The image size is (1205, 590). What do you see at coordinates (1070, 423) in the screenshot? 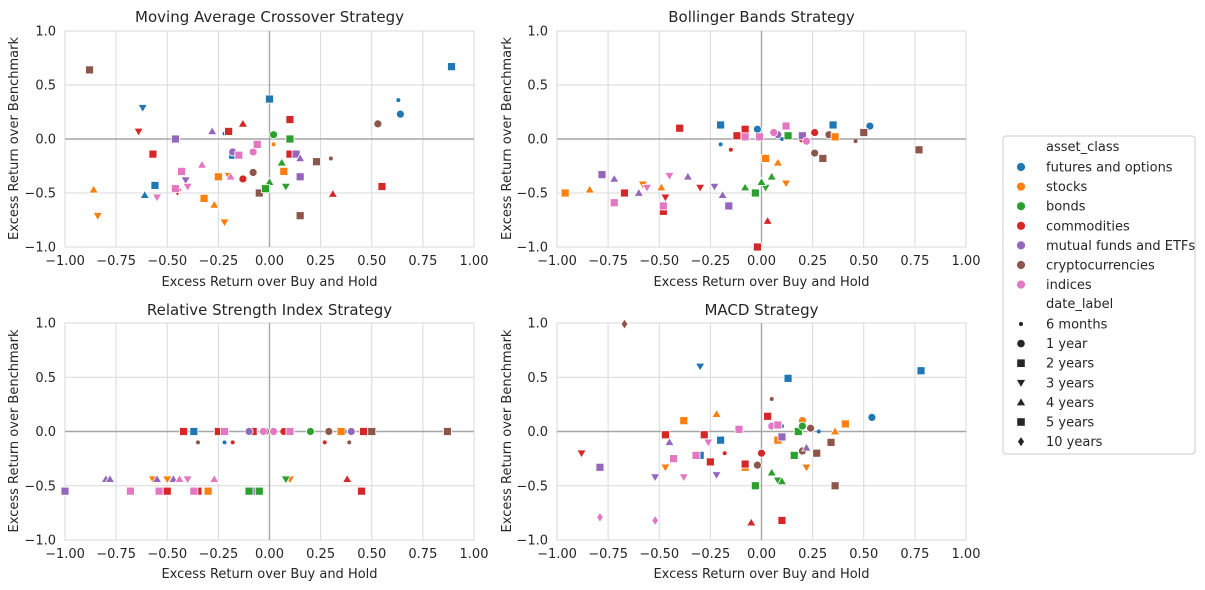
I see `legend-label: 5 years` at bounding box center [1070, 423].